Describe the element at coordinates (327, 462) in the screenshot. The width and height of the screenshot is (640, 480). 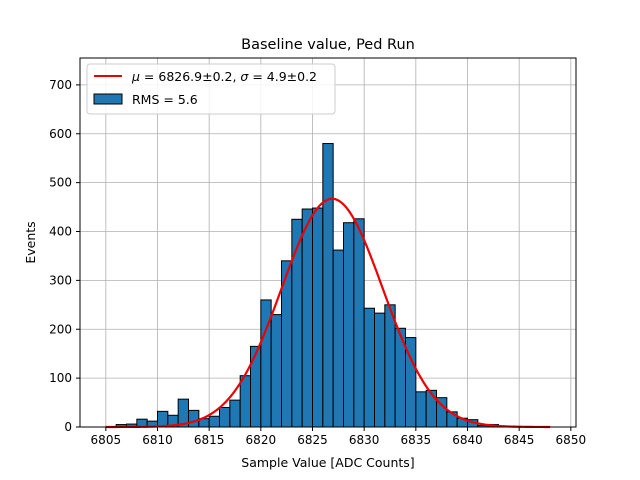
I see `x-axis-label: Sample Value [ADC Counts]` at that location.